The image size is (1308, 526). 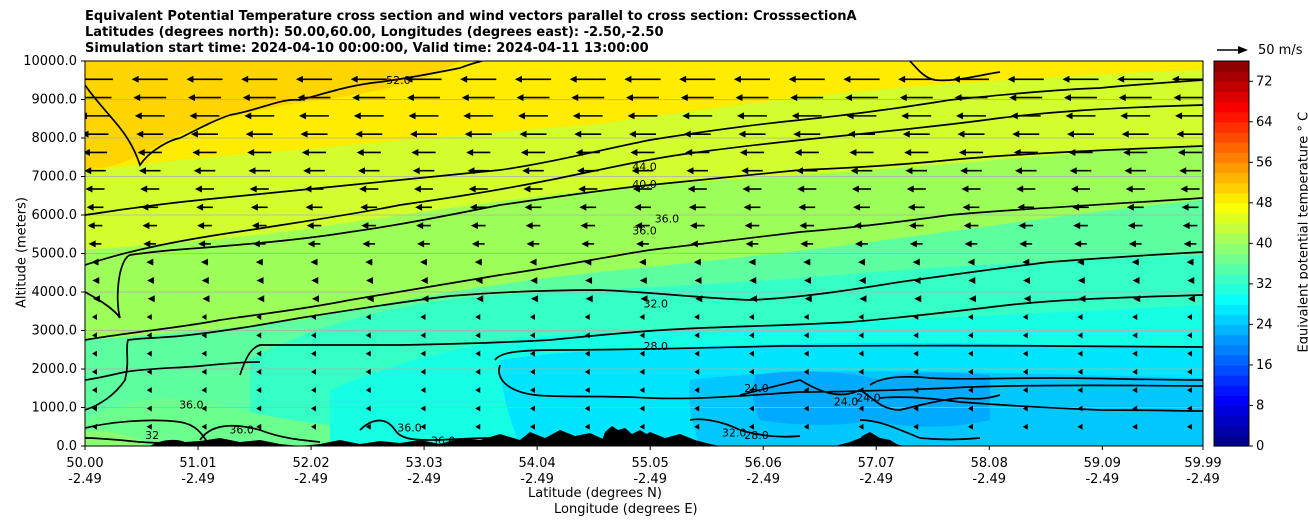 I want to click on y-tick-label: 4000.0, so click(x=55, y=292).